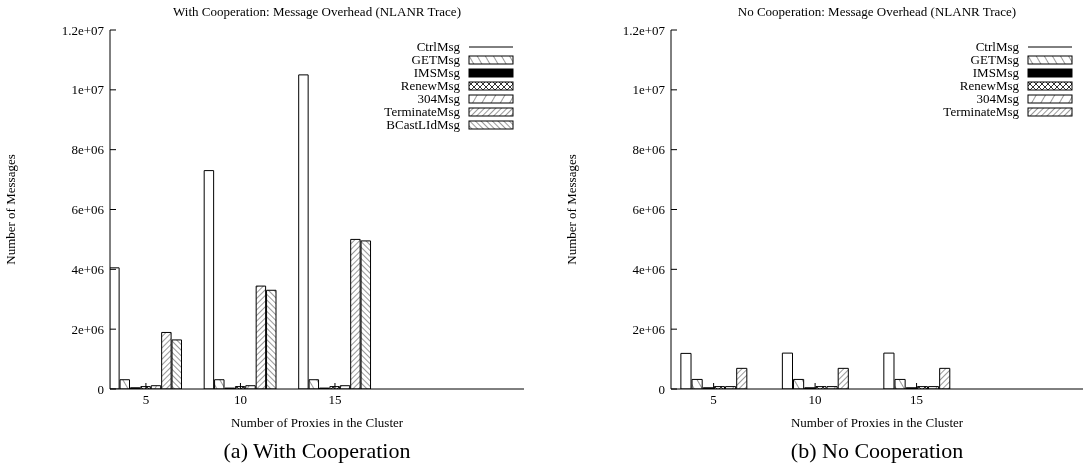 The image size is (1091, 476). I want to click on text: (a) With Cooperation, so click(317, 451).